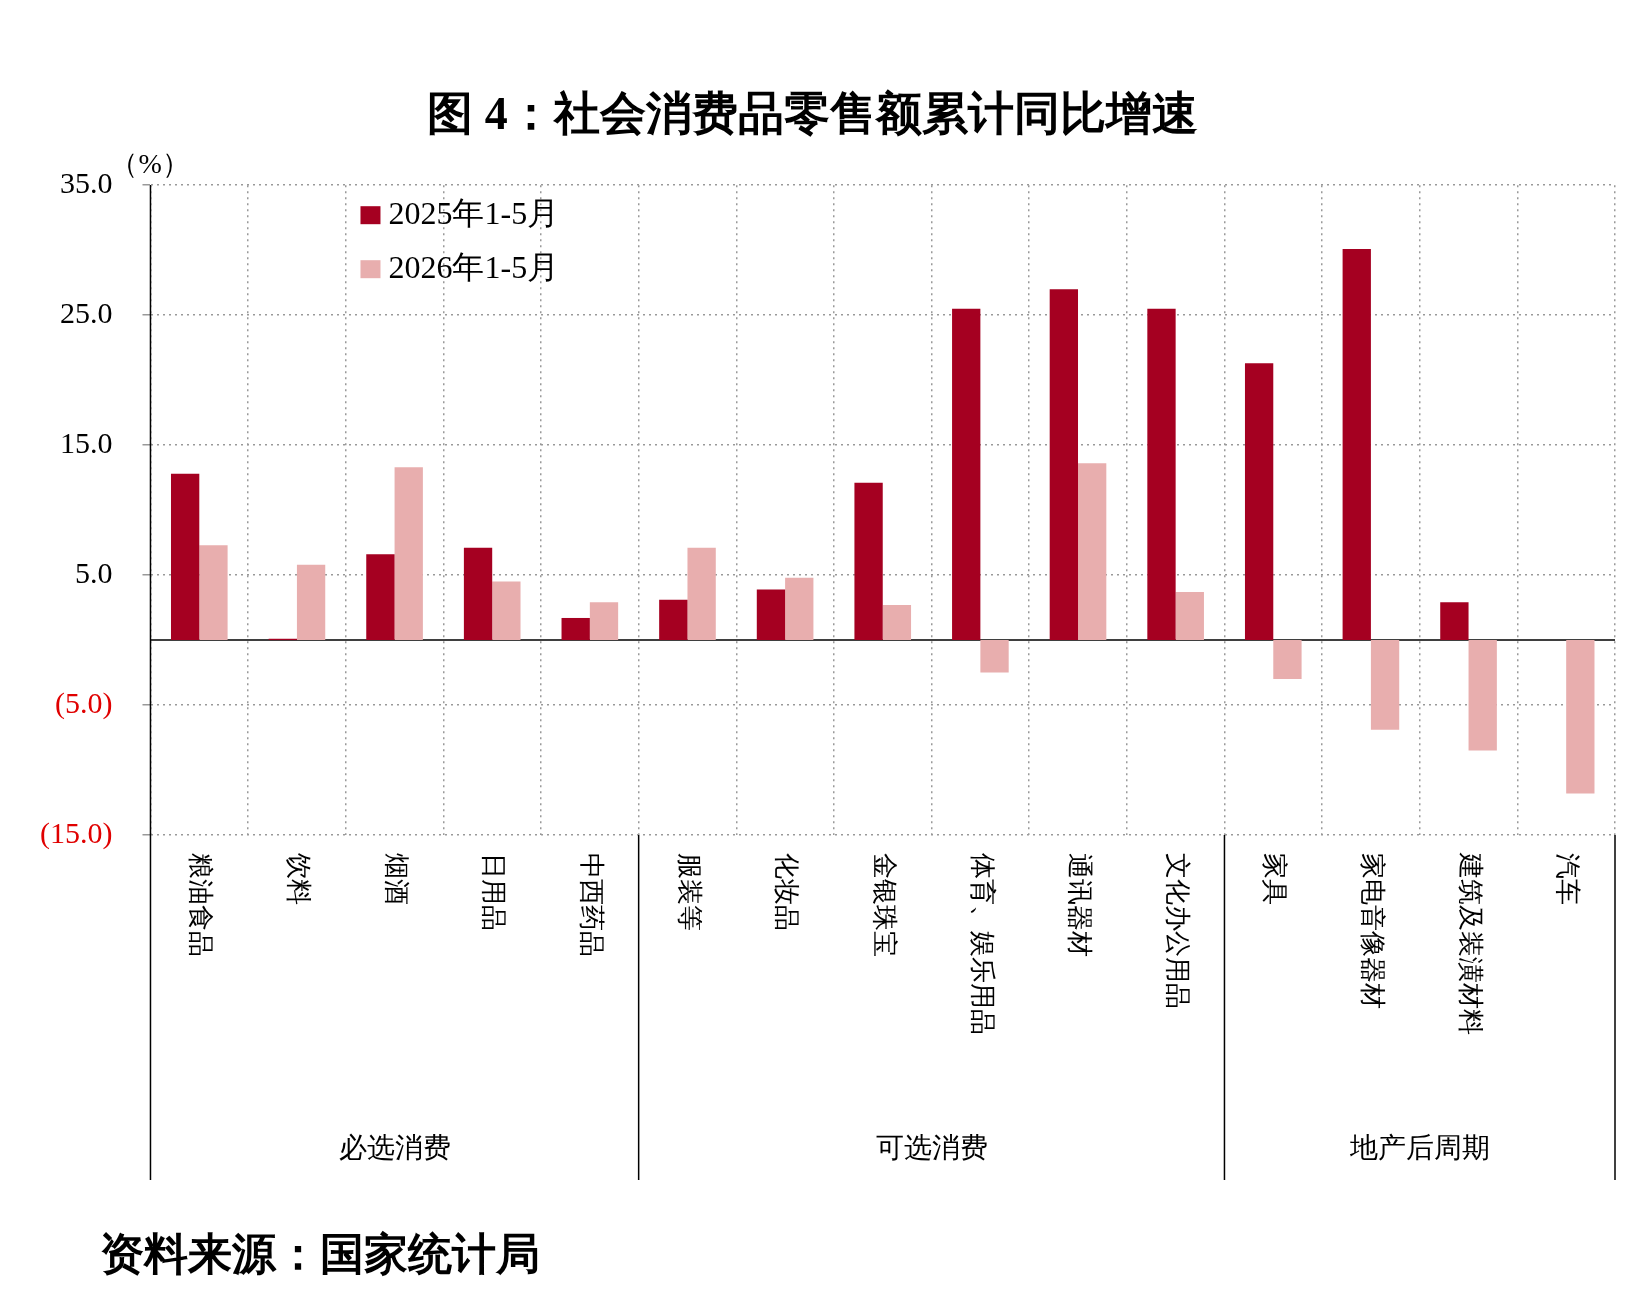 The width and height of the screenshot is (1630, 1296). What do you see at coordinates (474, 266) in the screenshot?
I see `legend-label: 2026年1-5月` at bounding box center [474, 266].